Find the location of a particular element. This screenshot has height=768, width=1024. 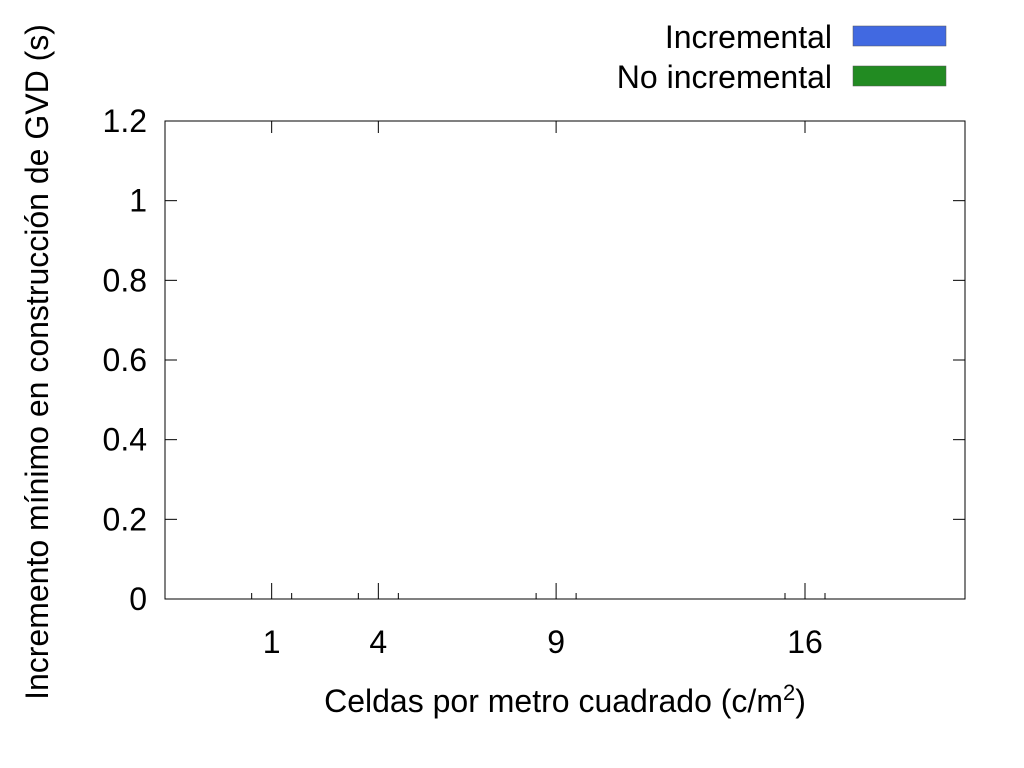

legend-swatch-no-incremental is located at coordinates (899, 76).